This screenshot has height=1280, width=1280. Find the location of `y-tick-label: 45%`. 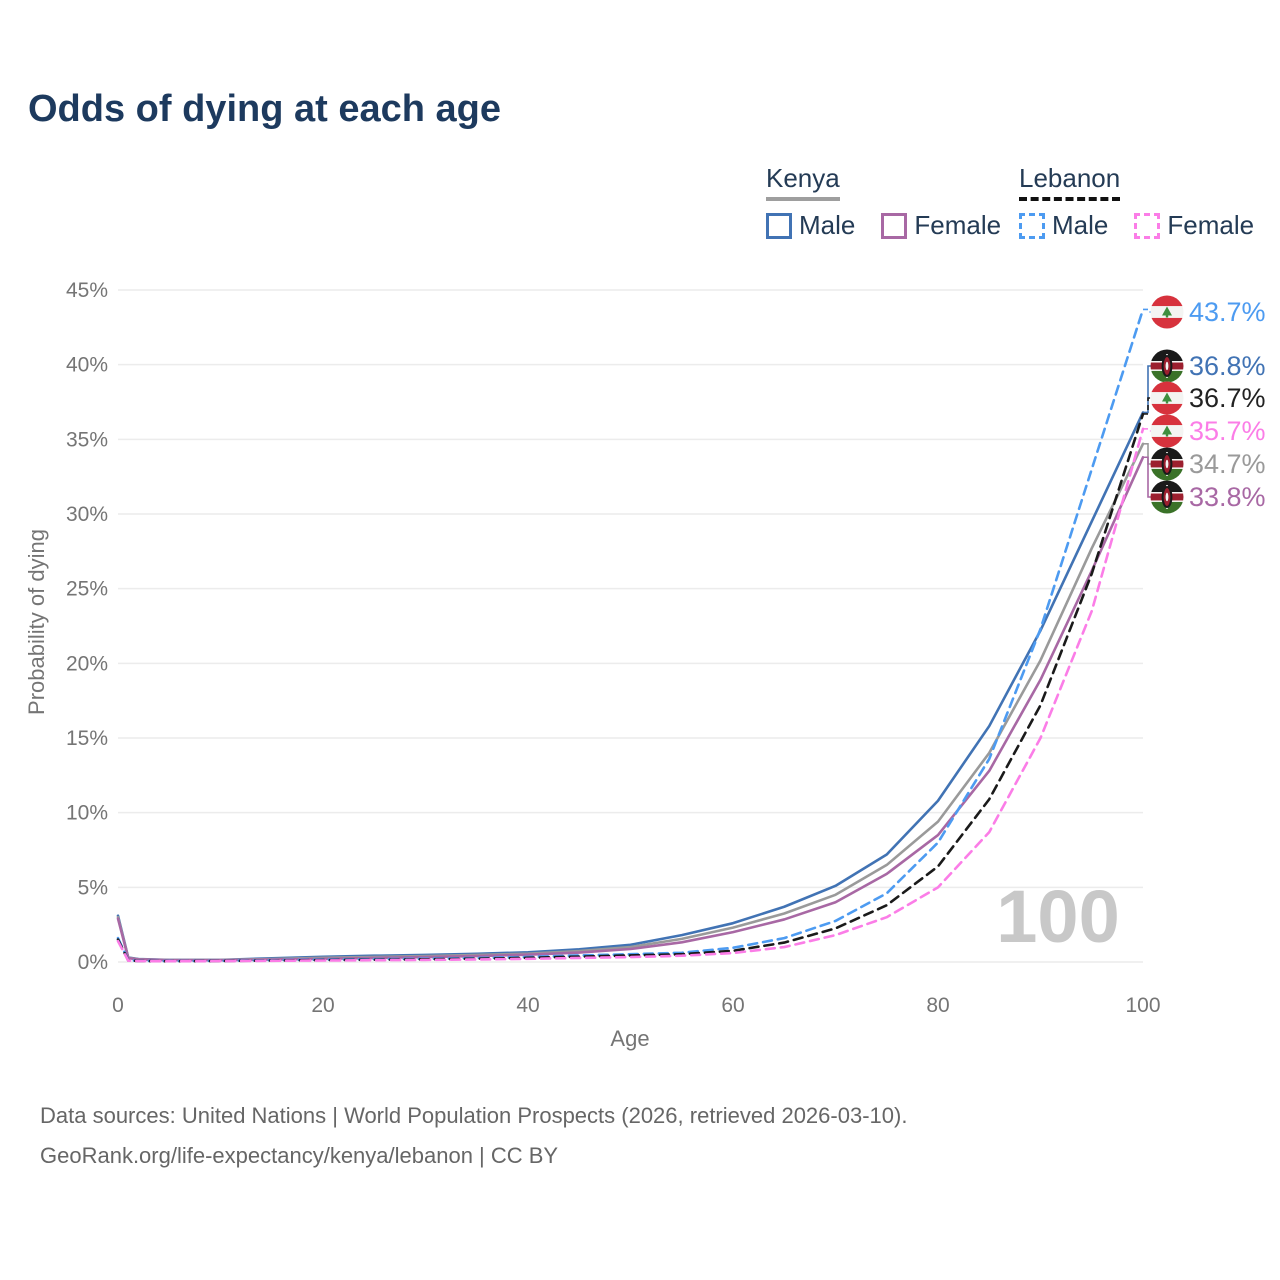

y-tick-label: 45% is located at coordinates (87, 290).